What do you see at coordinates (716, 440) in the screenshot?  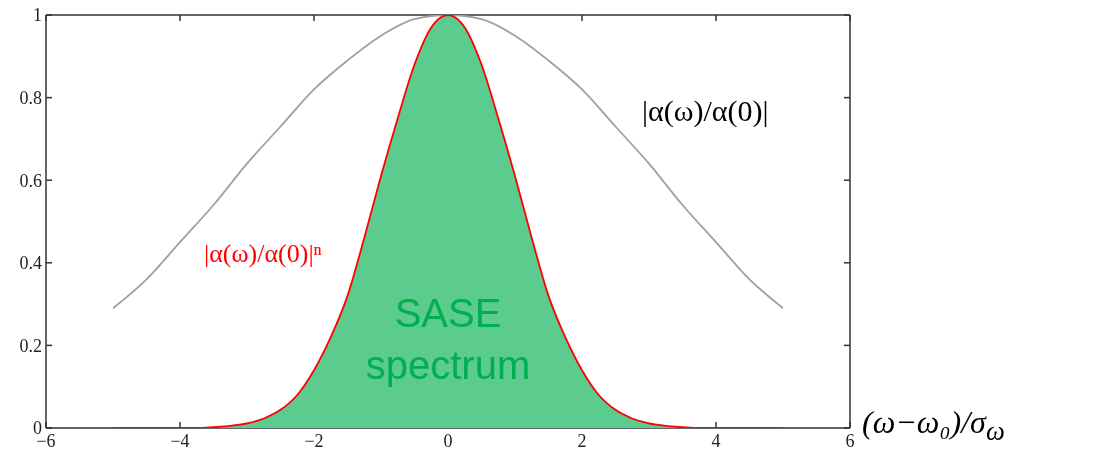 I see `x-tick-label: 4` at bounding box center [716, 440].